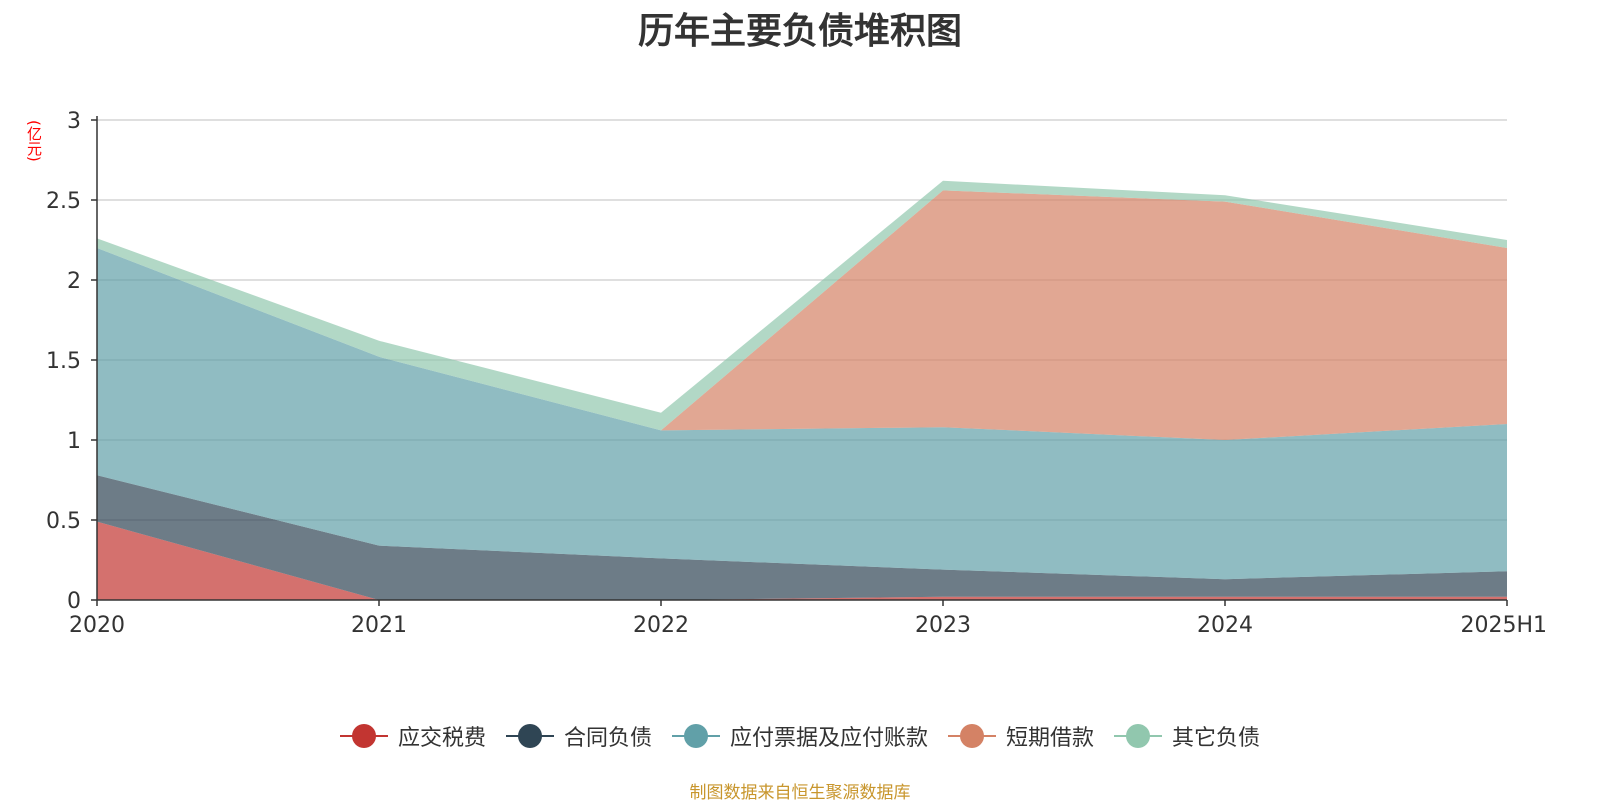 The width and height of the screenshot is (1600, 803). I want to click on y-tick-label: 1.5, so click(63, 361).